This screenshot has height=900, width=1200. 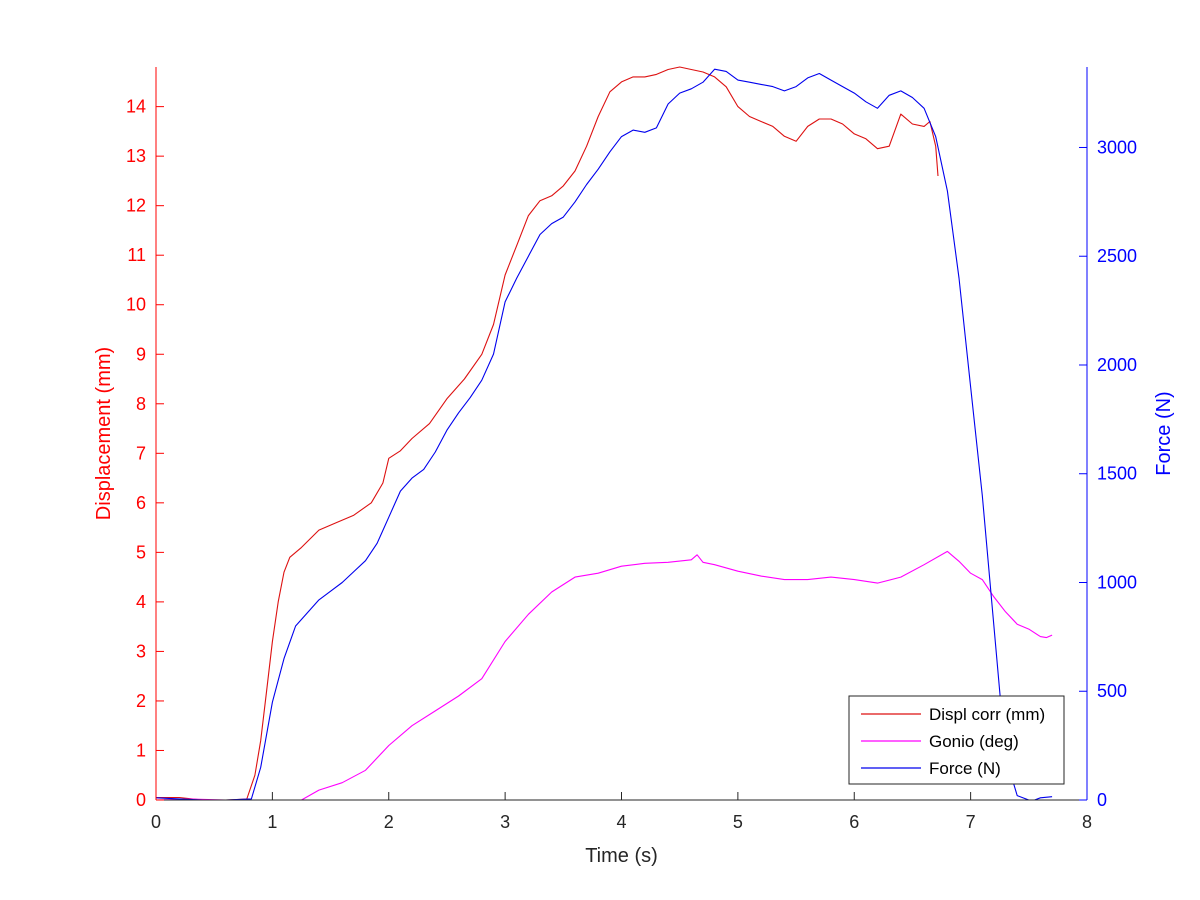 I want to click on y-left-tick-label: 12, so click(x=136, y=206).